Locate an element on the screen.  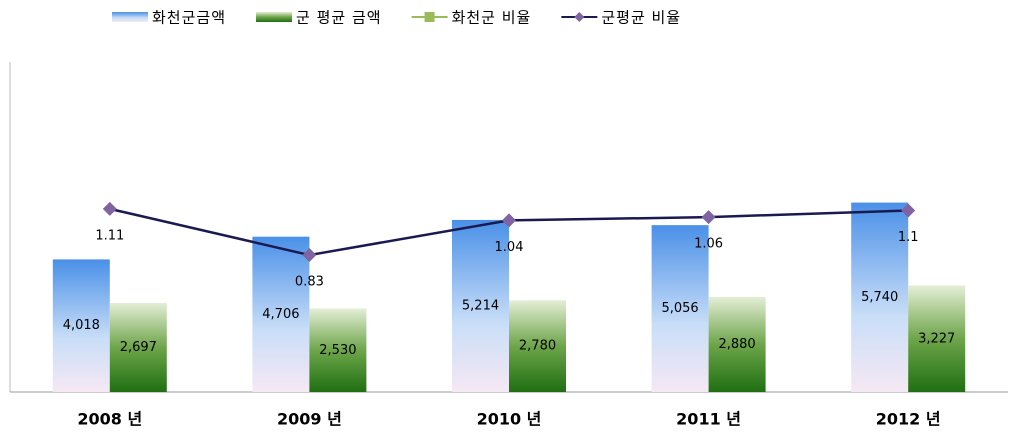
x-tick-label: 2012 년 is located at coordinates (908, 419).